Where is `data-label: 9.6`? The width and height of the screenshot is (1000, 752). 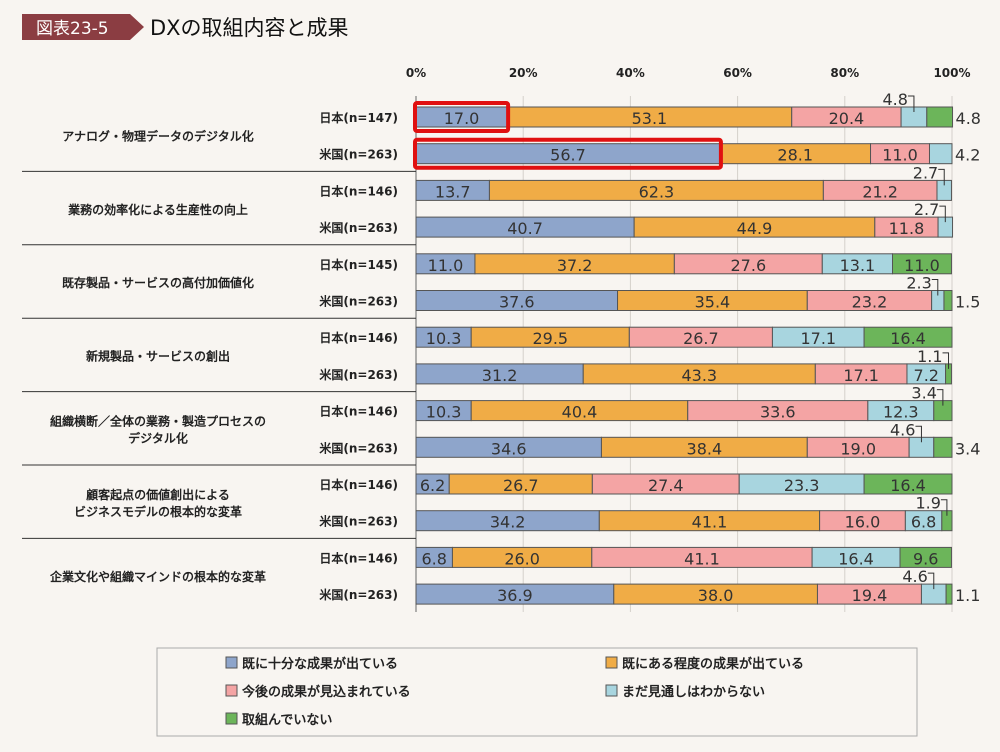 data-label: 9.6 is located at coordinates (925, 558).